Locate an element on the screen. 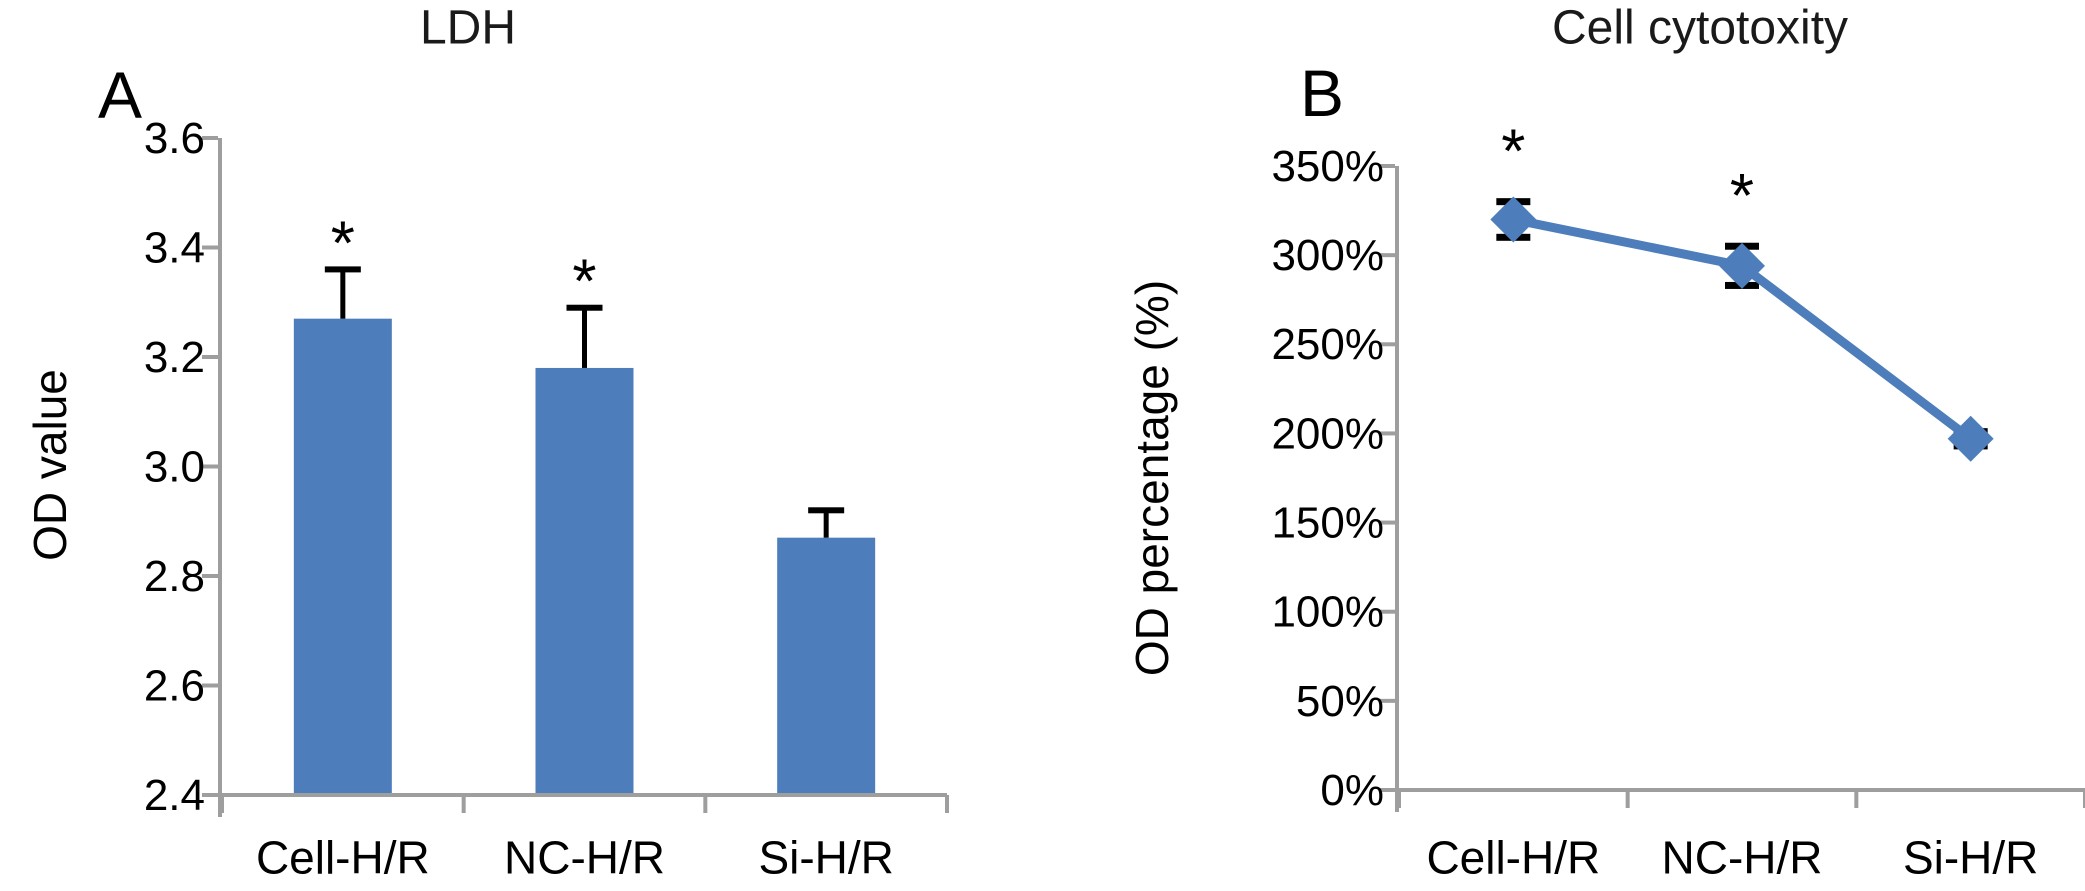  y-tick-label: 100% is located at coordinates (1327, 612).